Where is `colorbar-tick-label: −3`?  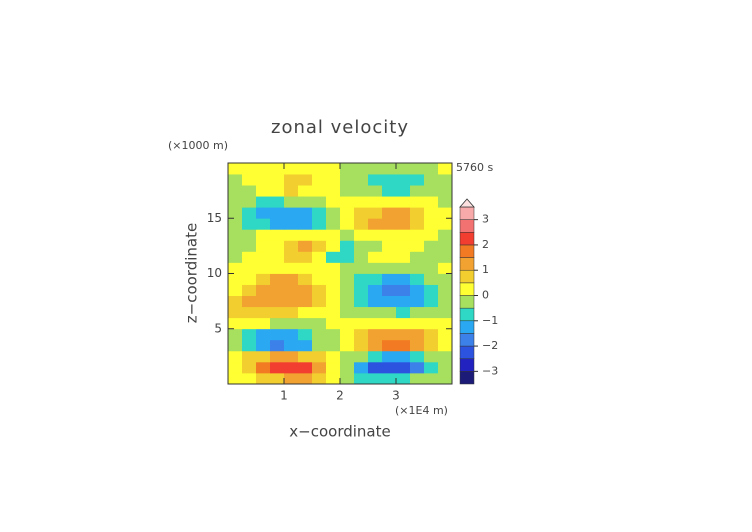 colorbar-tick-label: −3 is located at coordinates (490, 370).